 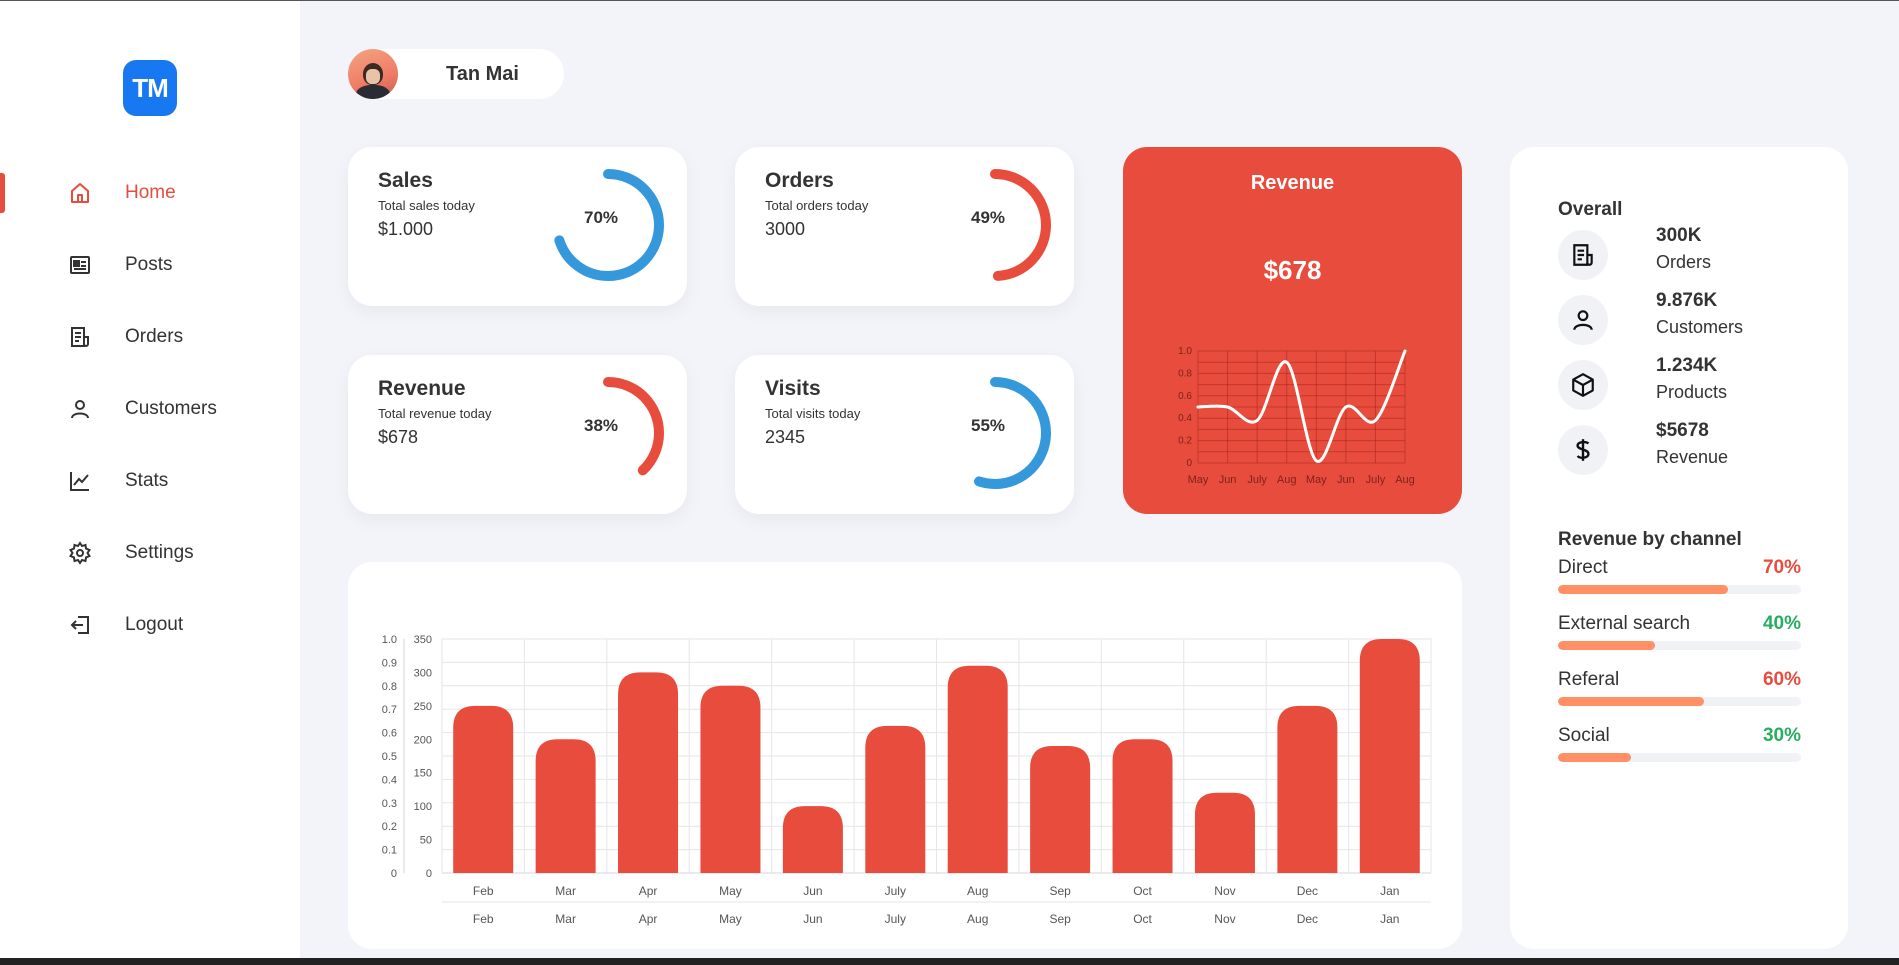 I want to click on y-tick-label-right: 300, so click(x=423, y=673).